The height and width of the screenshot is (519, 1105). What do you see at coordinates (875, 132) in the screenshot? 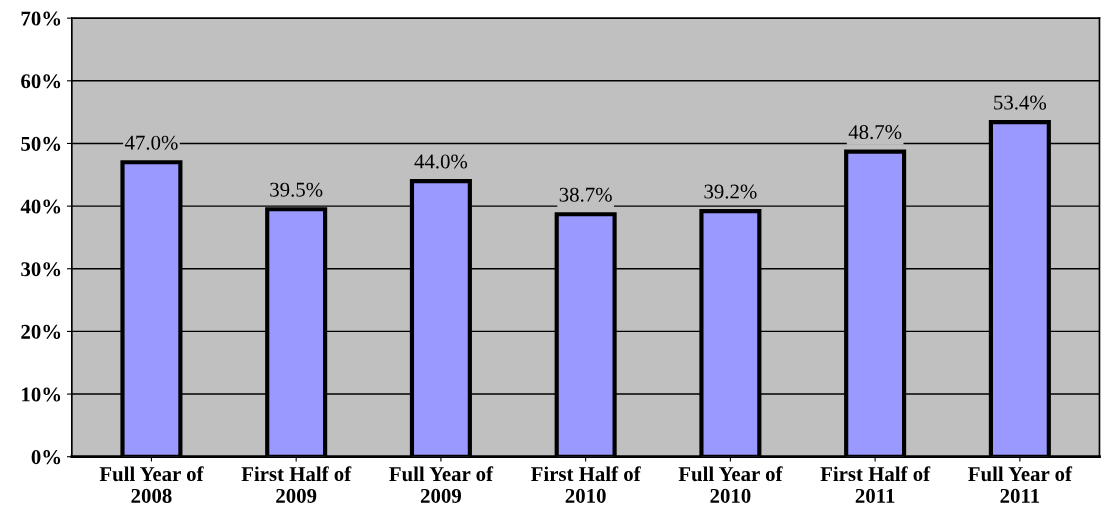
I see `data-label: 48.7%` at bounding box center [875, 132].